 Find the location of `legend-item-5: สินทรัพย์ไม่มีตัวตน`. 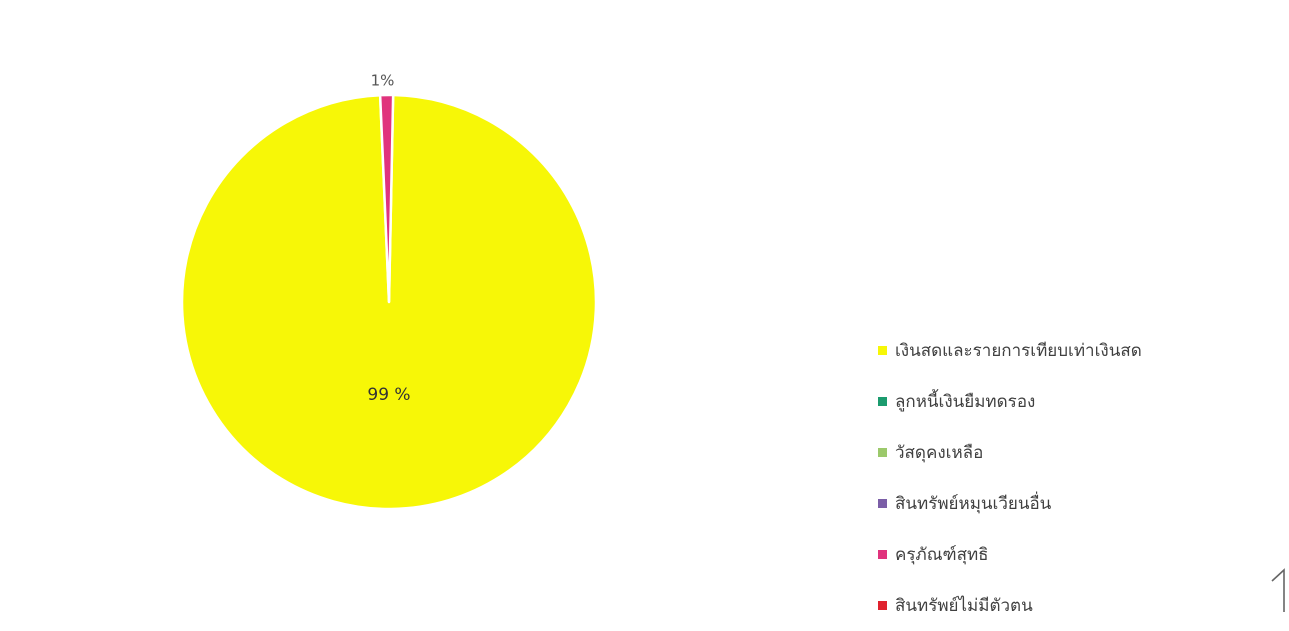

legend-item-5: สินทรัพย์ไม่มีตัวตน is located at coordinates (1010, 605).